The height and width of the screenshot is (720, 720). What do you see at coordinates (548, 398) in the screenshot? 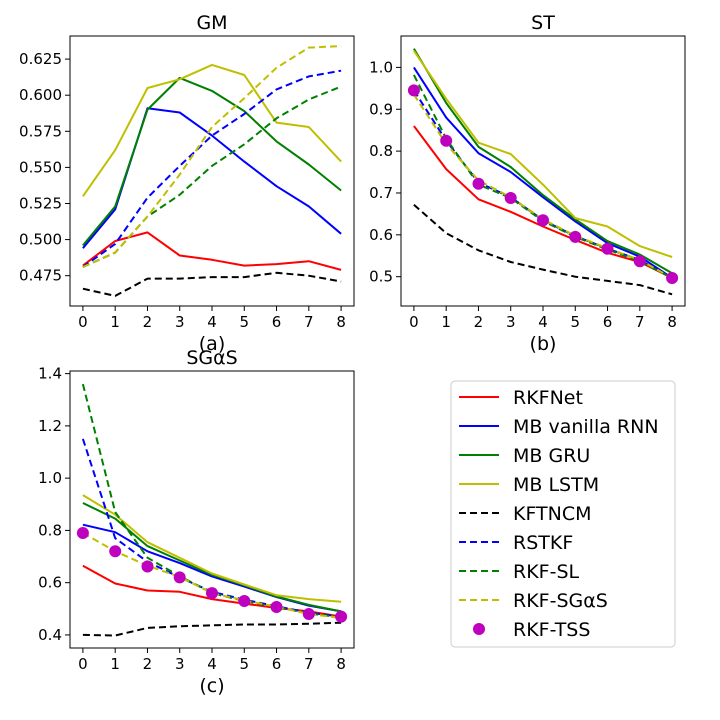
I see `legend-label: RKFNet` at bounding box center [548, 398].